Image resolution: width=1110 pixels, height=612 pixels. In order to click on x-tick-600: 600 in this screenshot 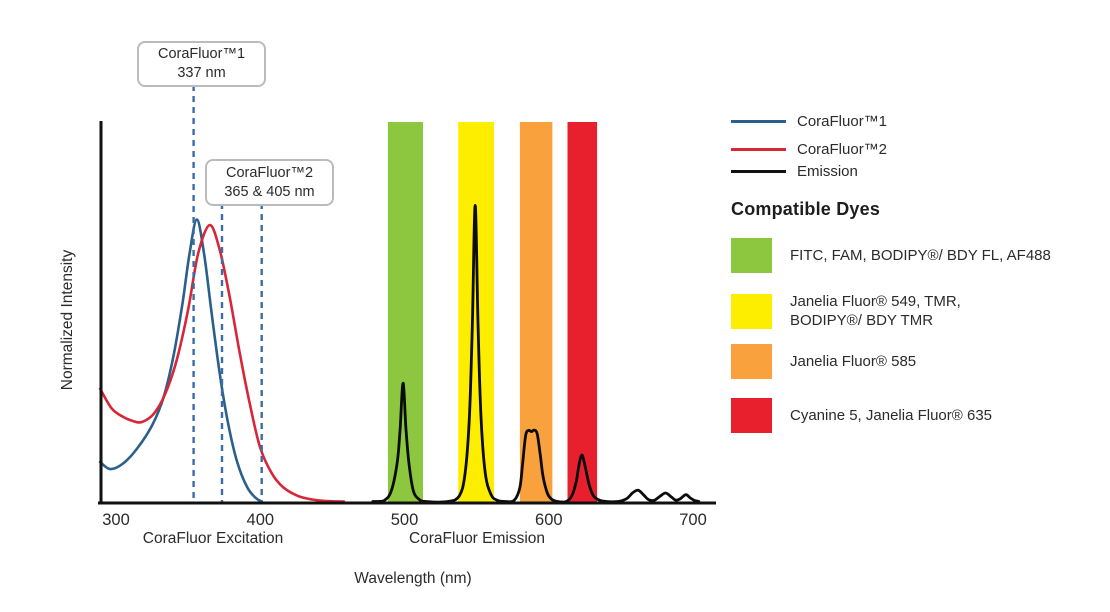, I will do `click(549, 520)`.